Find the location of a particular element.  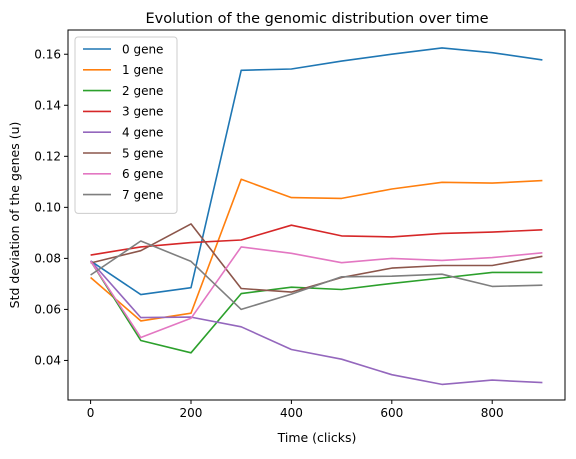

legend-label-2: 2 gene is located at coordinates (142, 91).